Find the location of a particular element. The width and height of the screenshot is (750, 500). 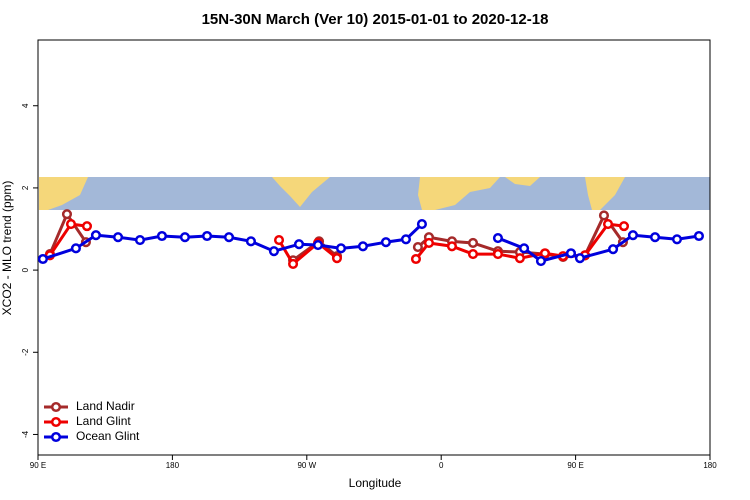

x-tick-label: 0 is located at coordinates (441, 465).